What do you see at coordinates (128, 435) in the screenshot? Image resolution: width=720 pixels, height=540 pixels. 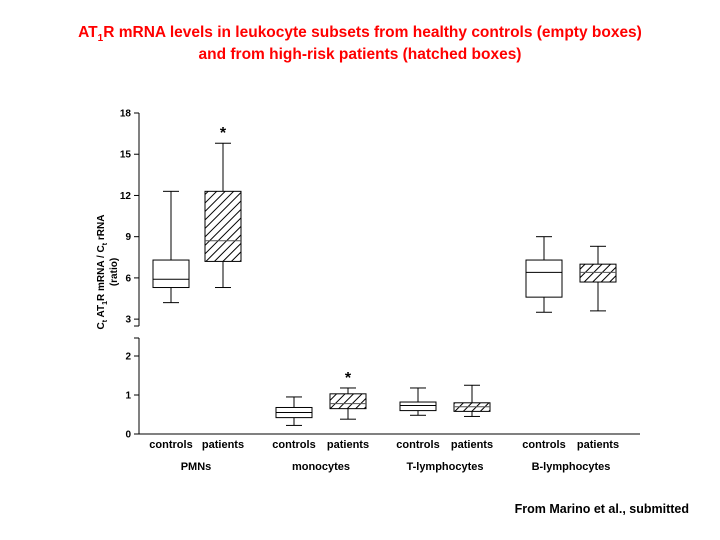 I see `y-tick-label: 0` at bounding box center [128, 435].